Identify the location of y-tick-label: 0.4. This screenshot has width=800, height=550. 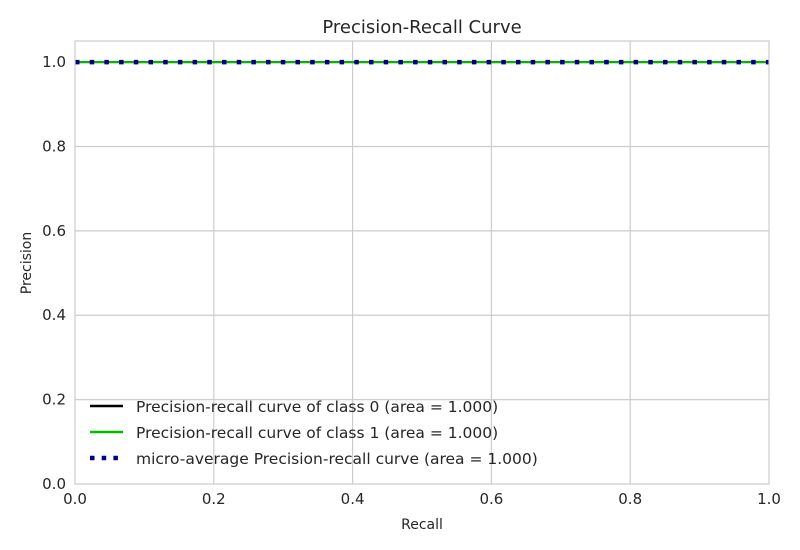
(54, 315).